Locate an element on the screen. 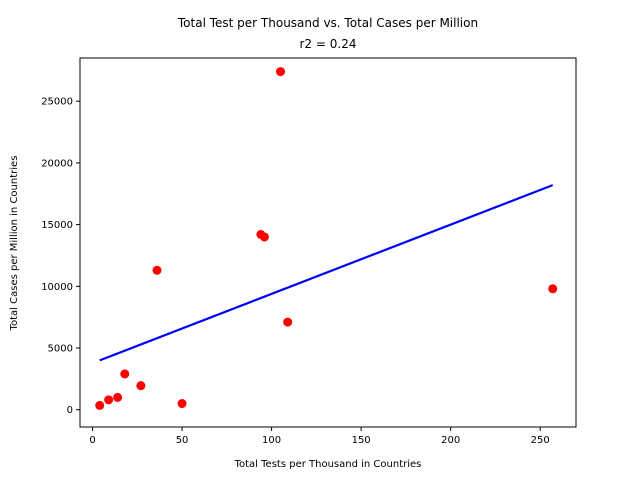 This screenshot has width=640, height=480. y-tick-label: 20000 is located at coordinates (57, 163).